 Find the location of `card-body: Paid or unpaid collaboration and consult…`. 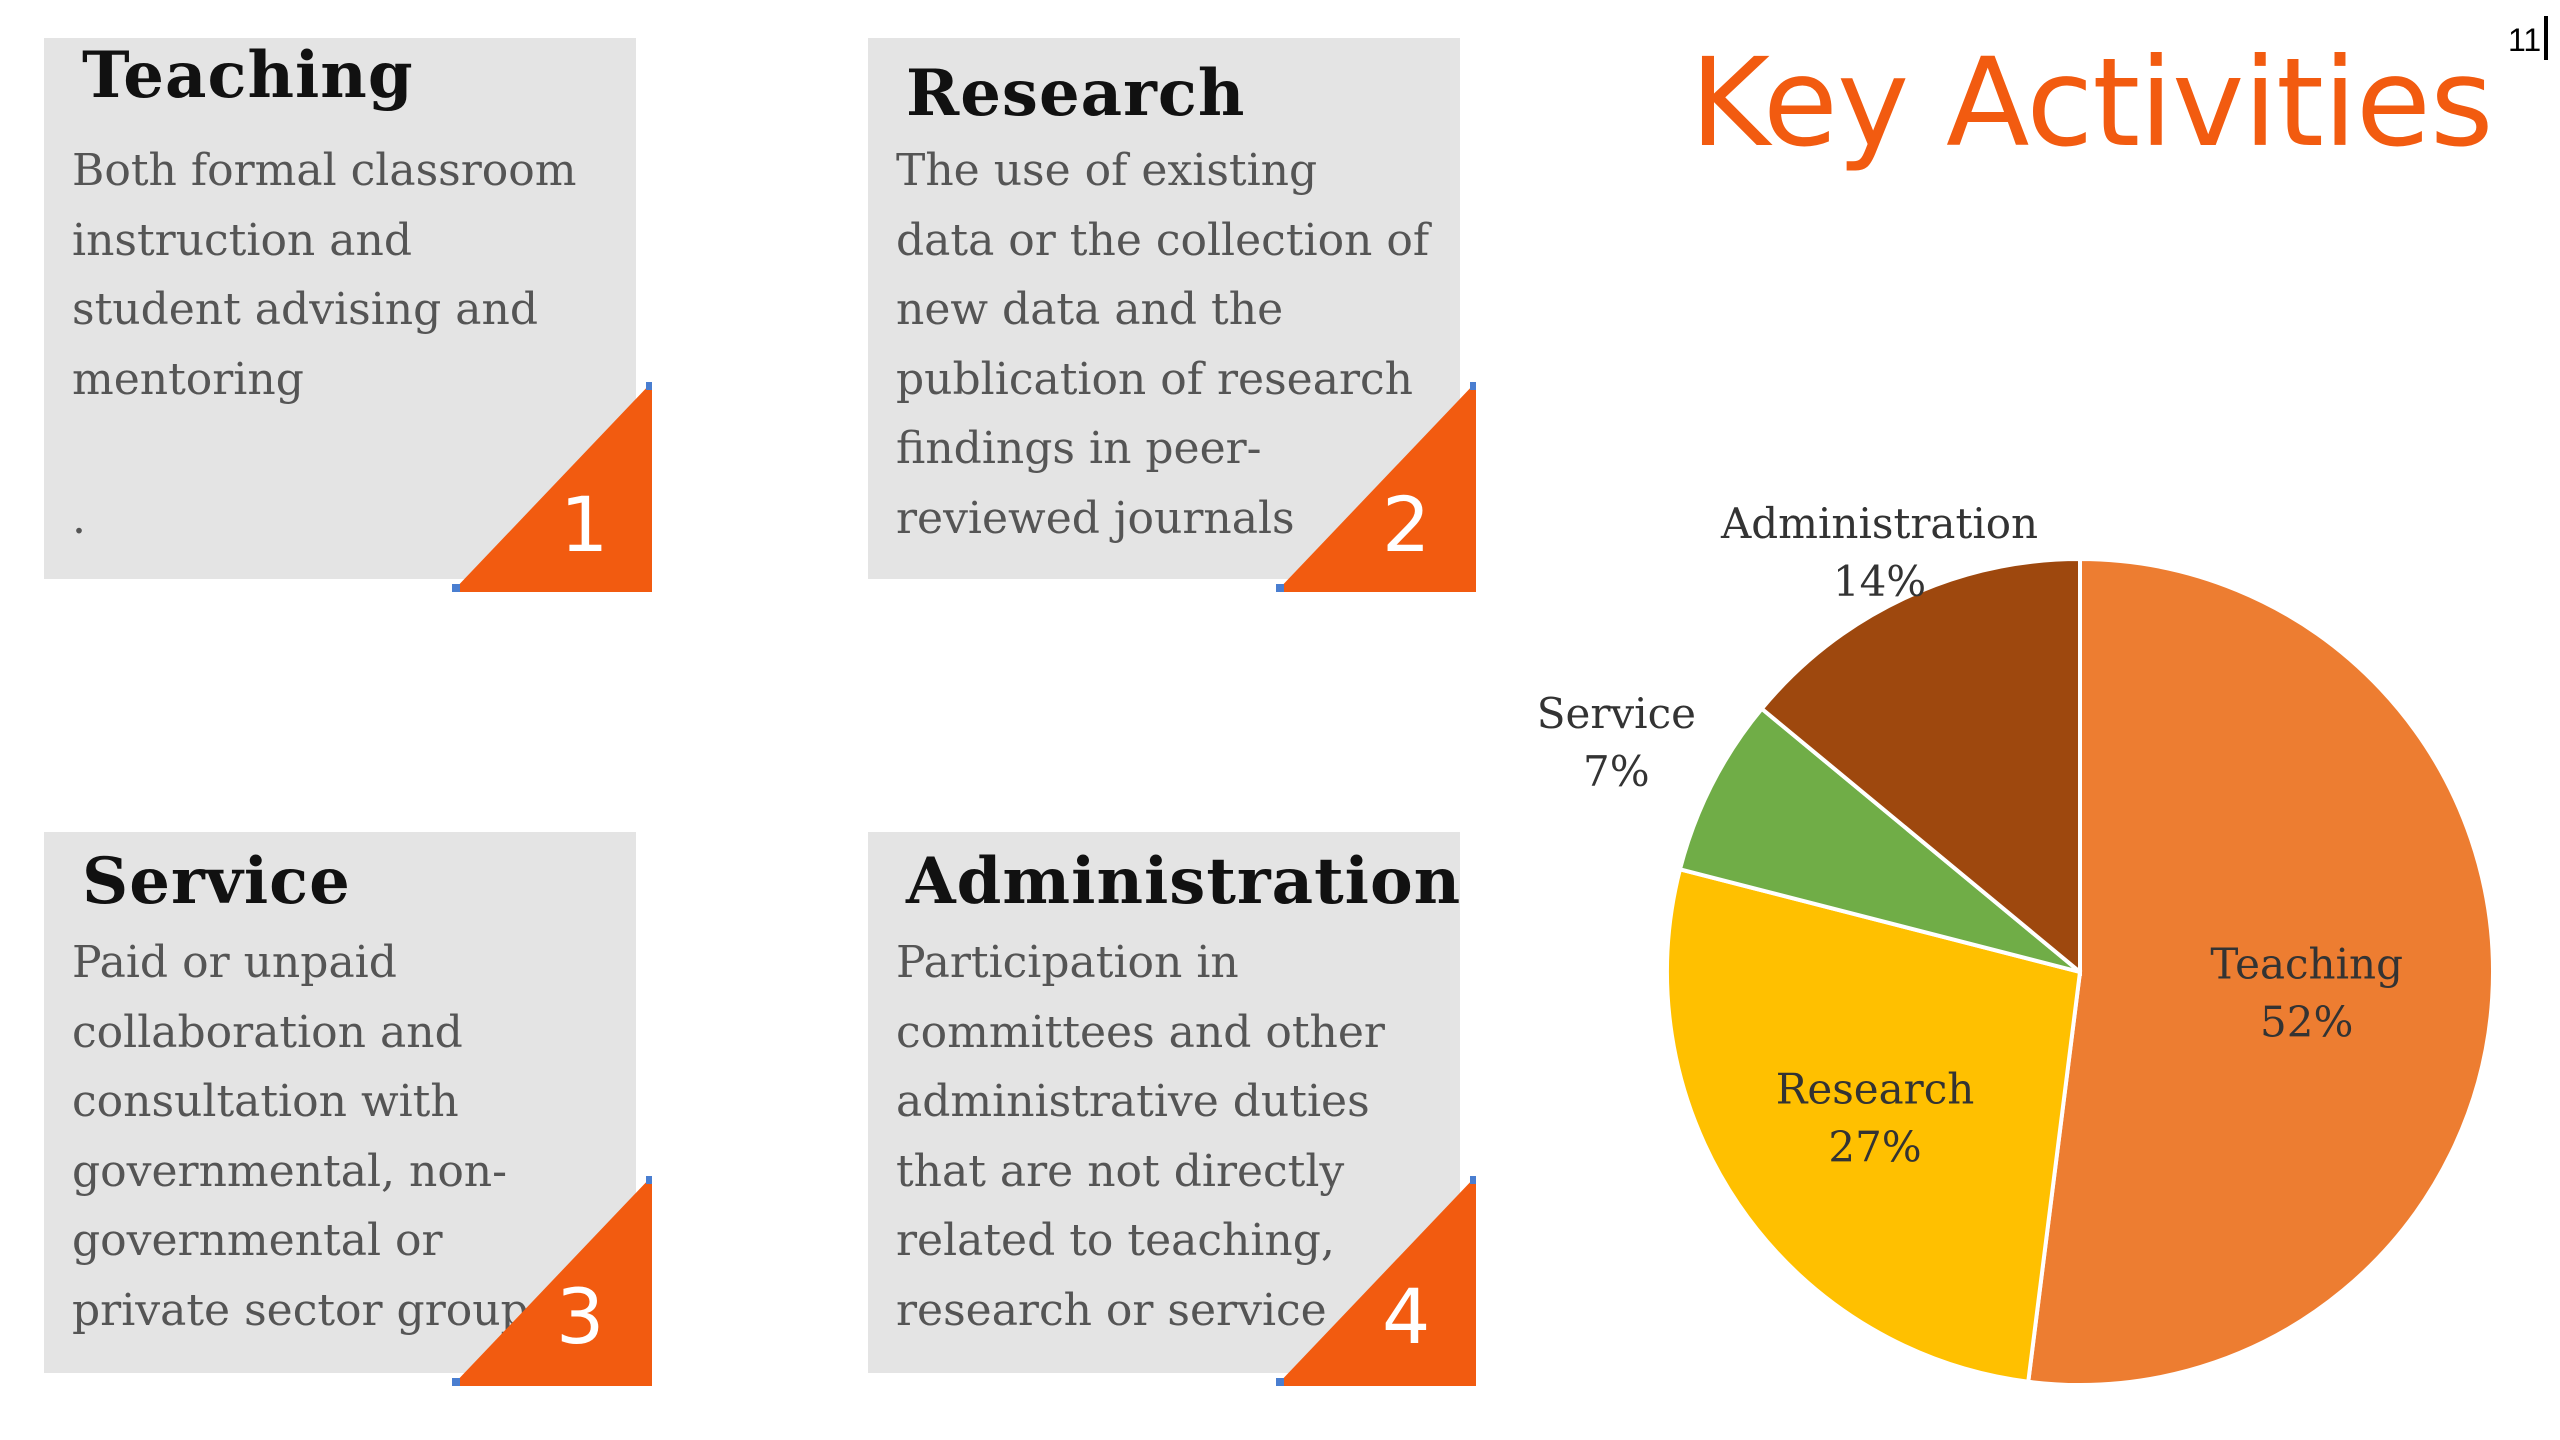

card-body: Paid or unpaid collaboration and consult… is located at coordinates (312, 1136).